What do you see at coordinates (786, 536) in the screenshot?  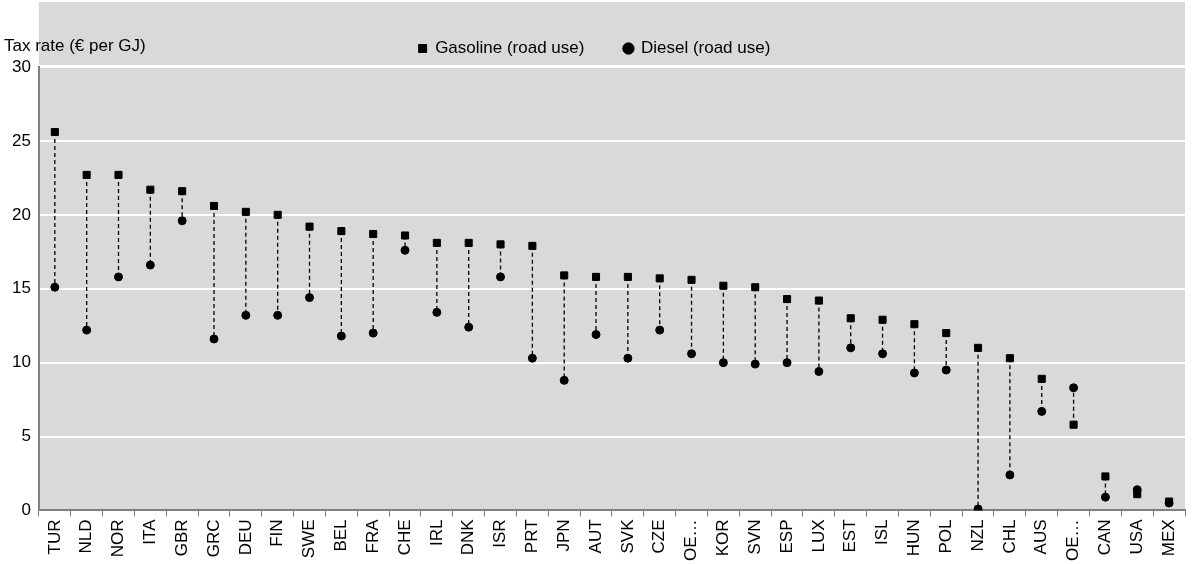 I see `x-tick-label: ESP` at bounding box center [786, 536].